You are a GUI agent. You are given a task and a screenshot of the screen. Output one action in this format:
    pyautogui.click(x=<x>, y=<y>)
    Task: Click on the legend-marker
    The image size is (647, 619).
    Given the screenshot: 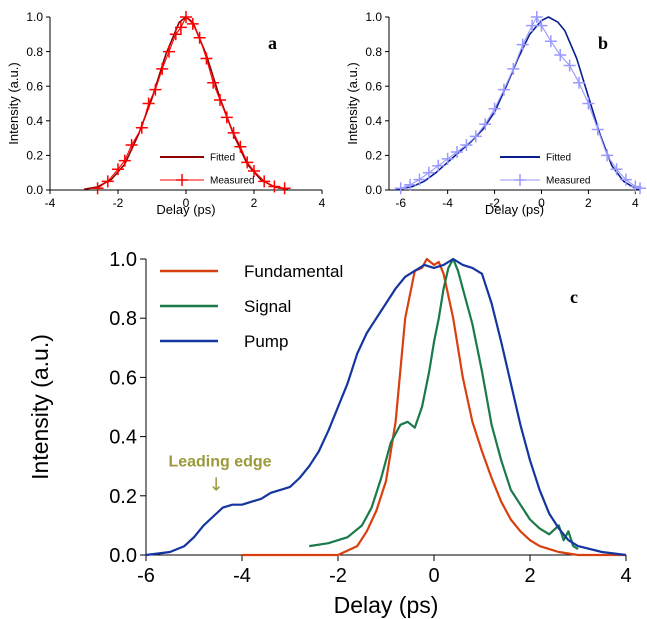 What is the action you would take?
    pyautogui.click(x=182, y=180)
    